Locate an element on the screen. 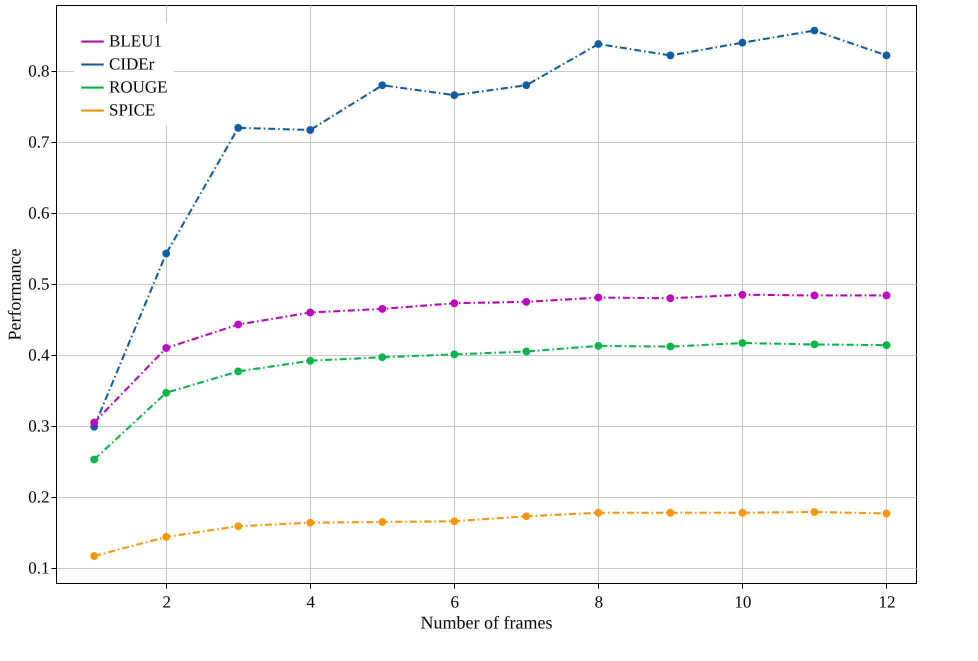 The image size is (978, 661). legend-label: CIDEr is located at coordinates (132, 64).